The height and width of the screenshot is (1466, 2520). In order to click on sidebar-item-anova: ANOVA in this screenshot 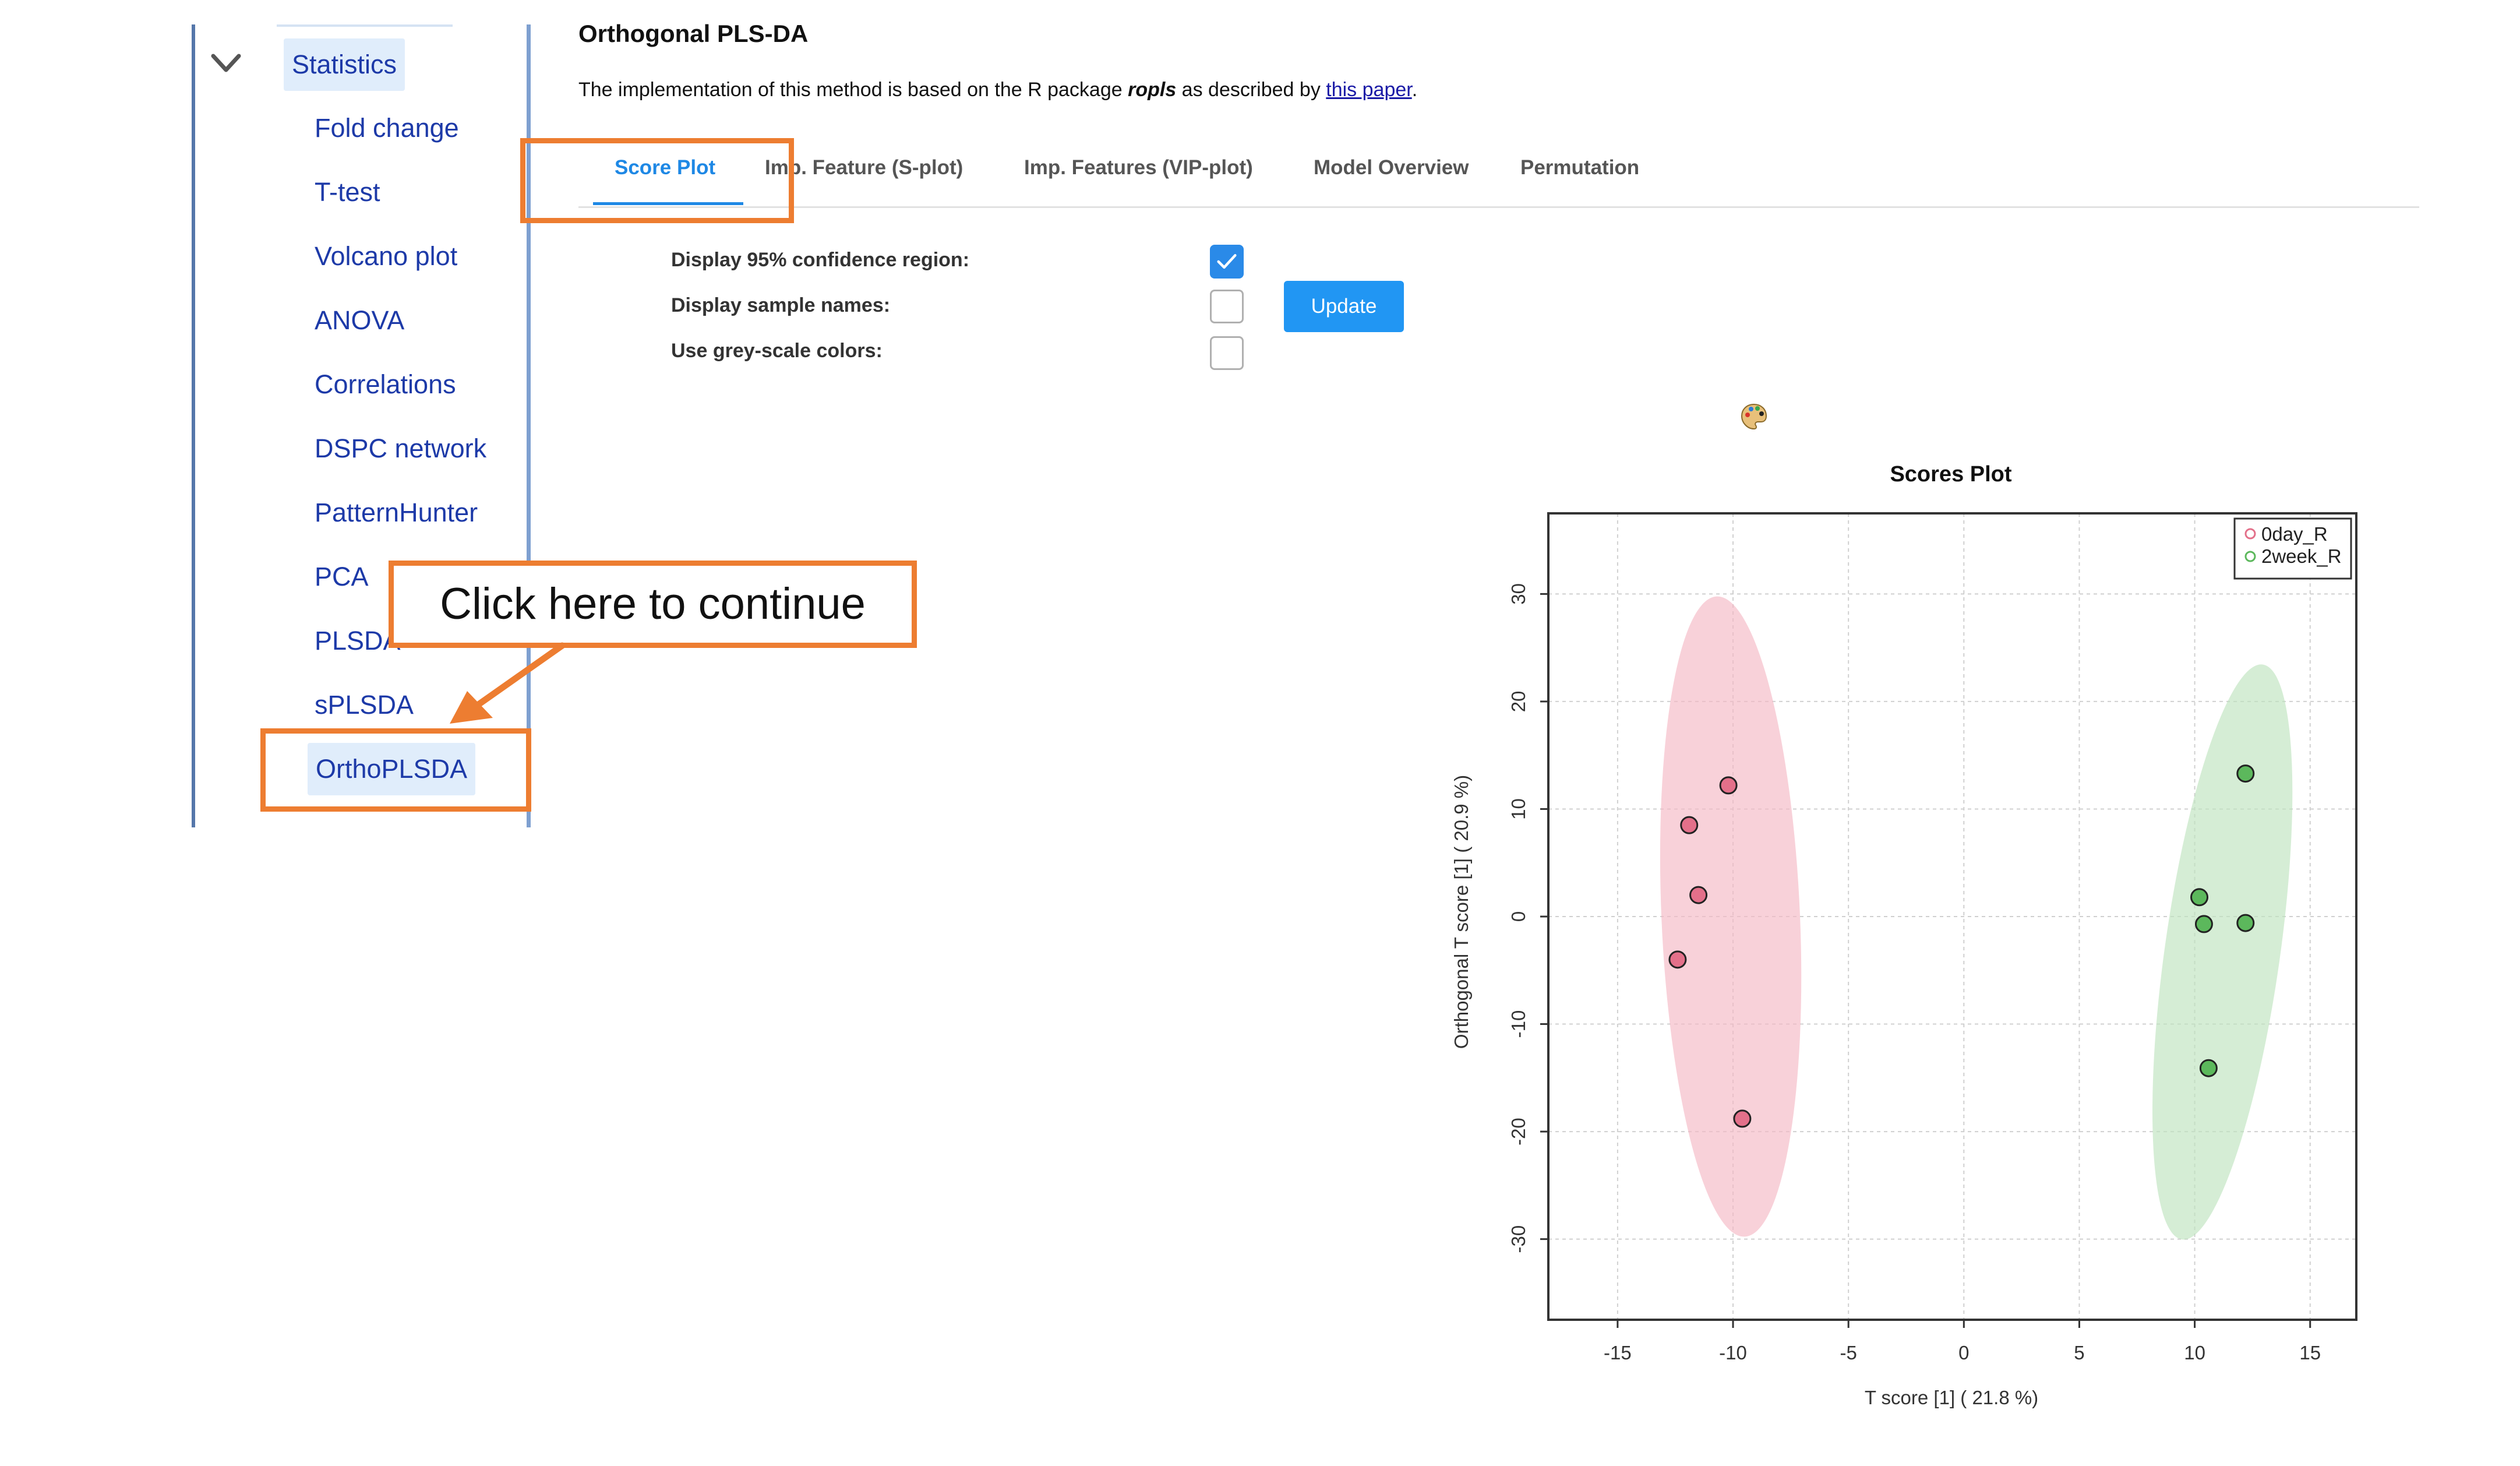, I will do `click(360, 320)`.